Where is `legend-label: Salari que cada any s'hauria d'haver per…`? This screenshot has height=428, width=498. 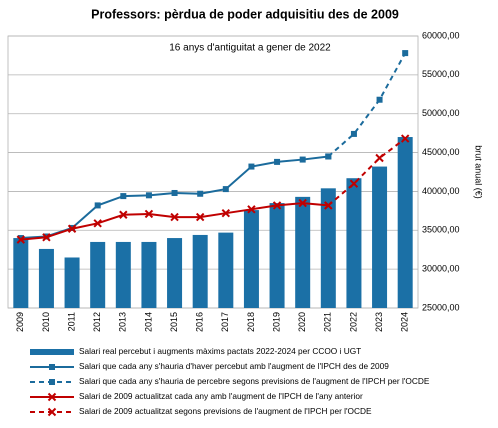
legend-label: Salari que cada any s'hauria d'haver per… is located at coordinates (234, 366).